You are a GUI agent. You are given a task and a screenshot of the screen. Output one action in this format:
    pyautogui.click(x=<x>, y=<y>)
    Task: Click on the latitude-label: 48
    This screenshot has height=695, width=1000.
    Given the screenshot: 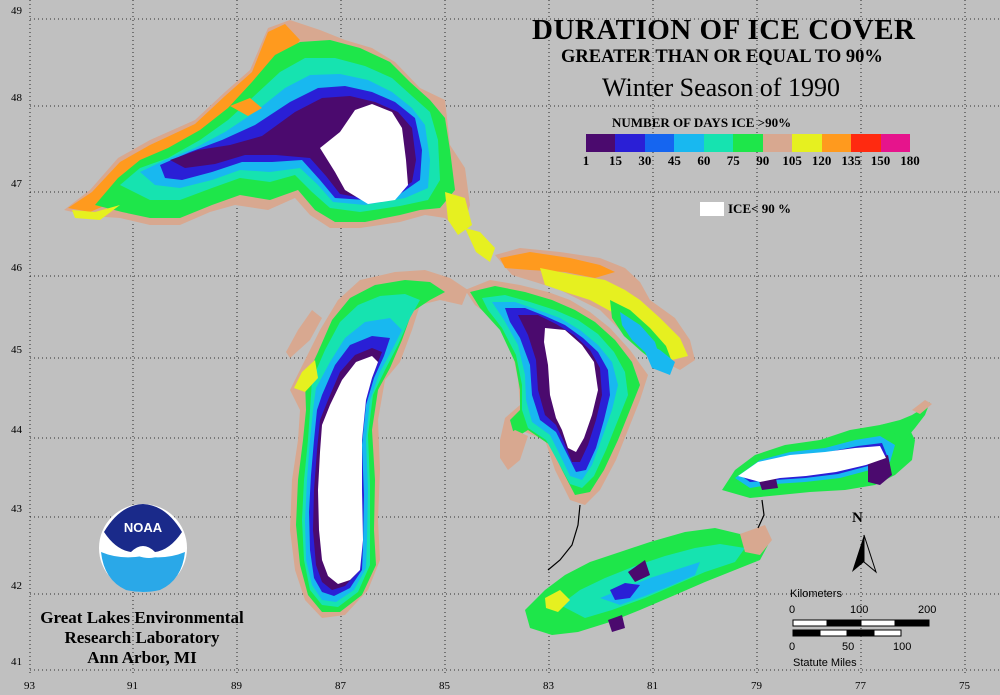 What is the action you would take?
    pyautogui.click(x=16, y=98)
    